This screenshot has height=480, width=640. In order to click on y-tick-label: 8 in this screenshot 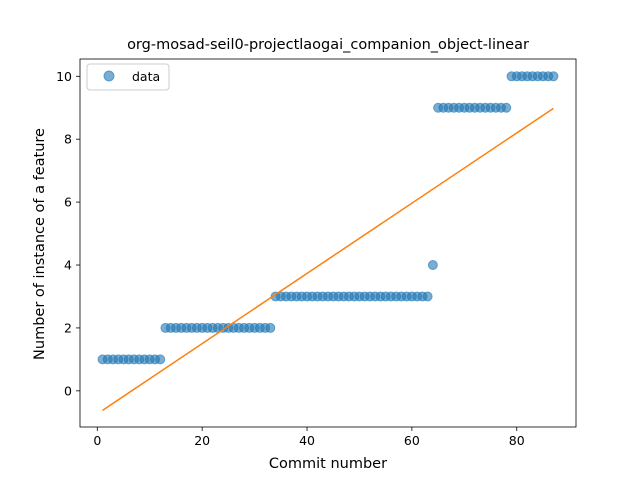, I will do `click(68, 139)`.